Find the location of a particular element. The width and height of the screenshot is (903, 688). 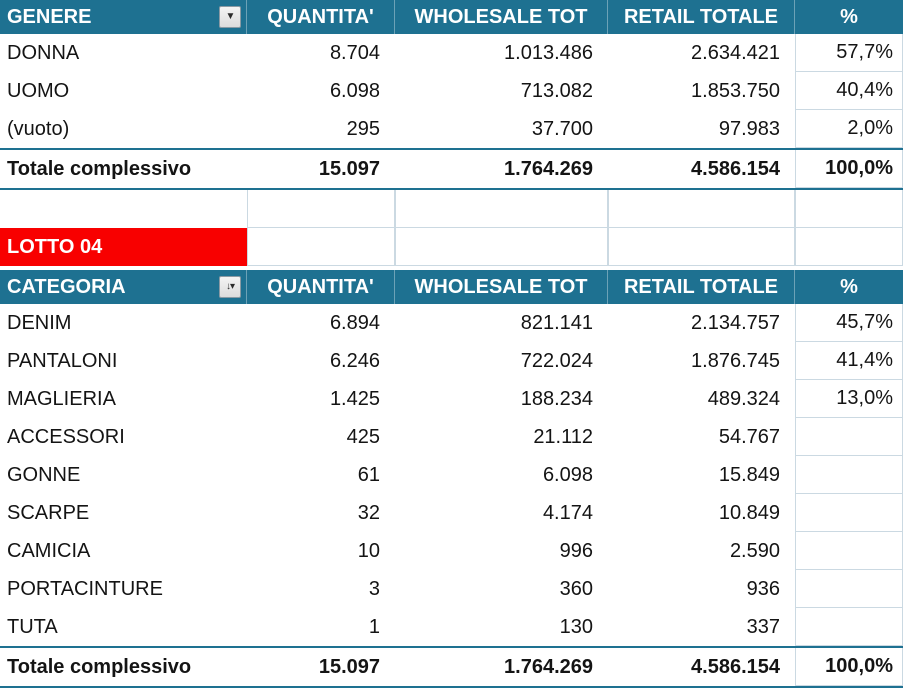

retail-value: 2.634.421 is located at coordinates (735, 52).